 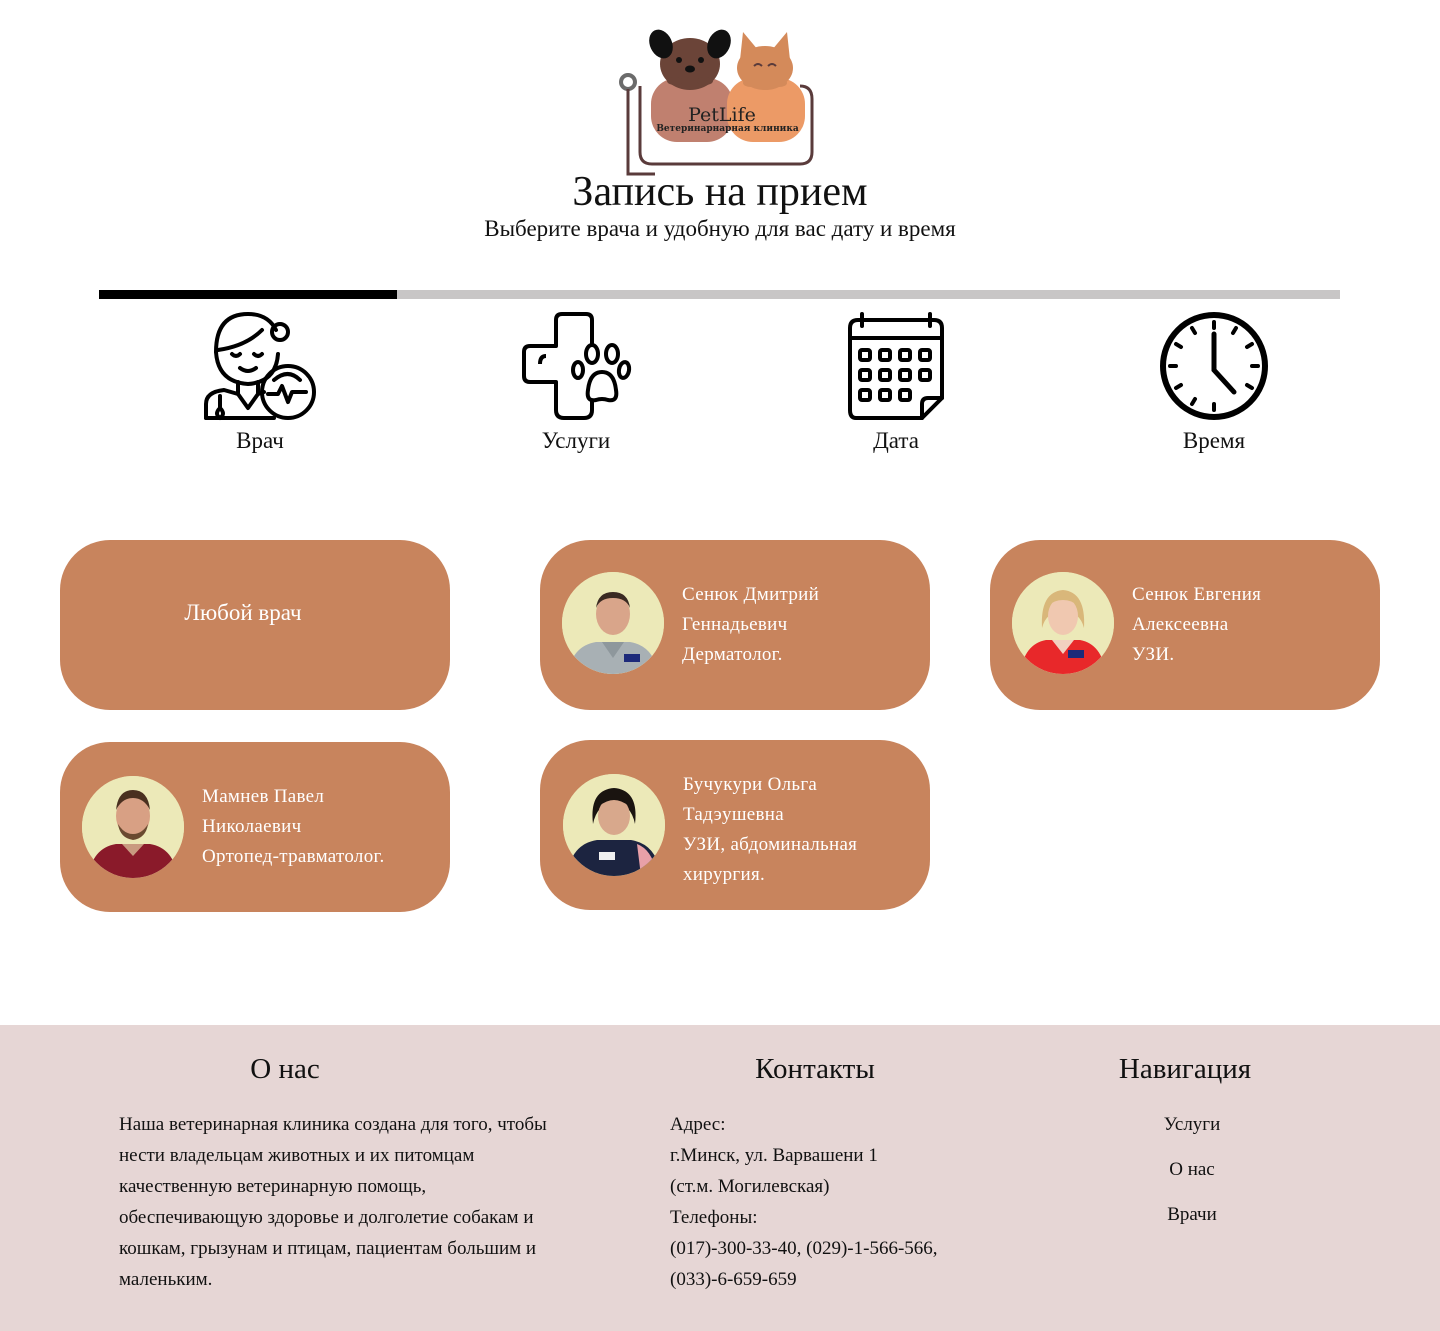 What do you see at coordinates (804, 1248) in the screenshot?
I see `phone-numbers: (017)-300-33-40, (029)-1-566-566,` at bounding box center [804, 1248].